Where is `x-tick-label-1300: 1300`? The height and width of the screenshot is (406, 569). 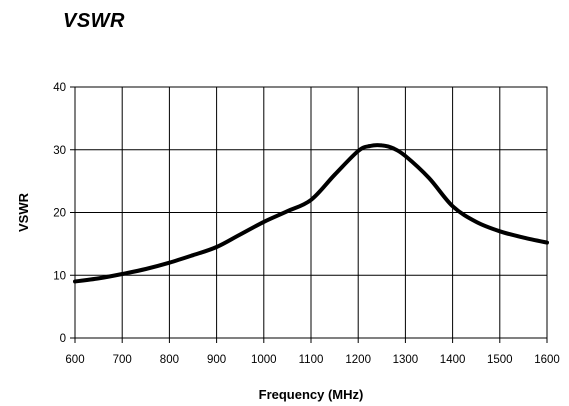 x-tick-label-1300: 1300 is located at coordinates (406, 360).